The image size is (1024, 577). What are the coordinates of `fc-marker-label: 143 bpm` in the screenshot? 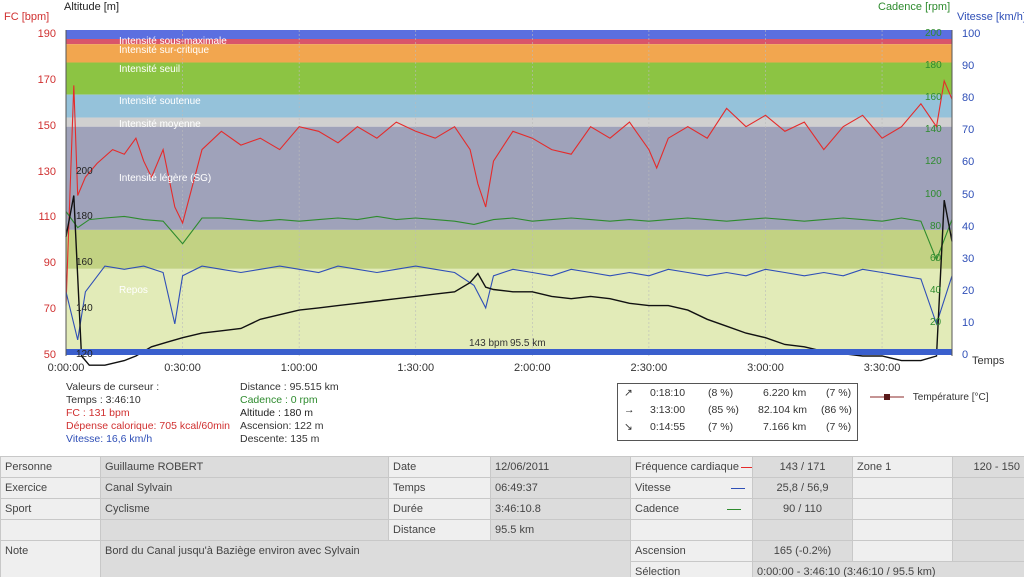 It's located at (488, 343).